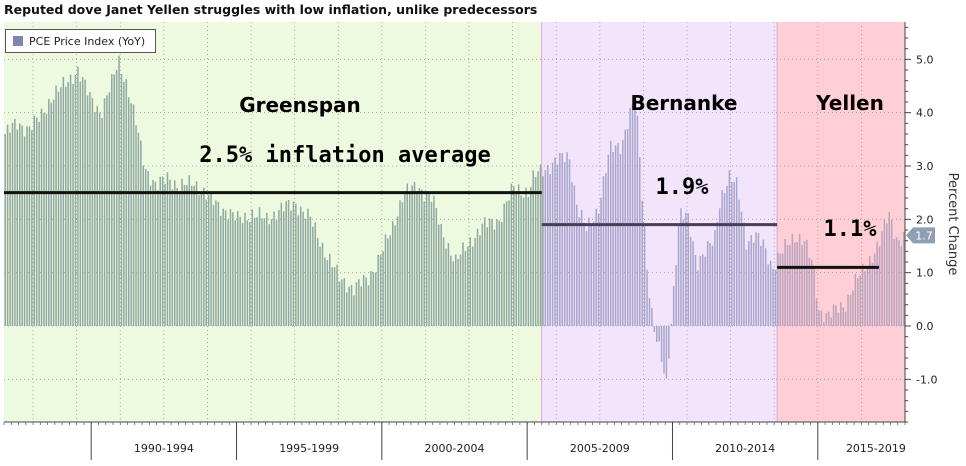 Image resolution: width=966 pixels, height=466 pixels. I want to click on x-period-label: 2000-2004, so click(455, 448).